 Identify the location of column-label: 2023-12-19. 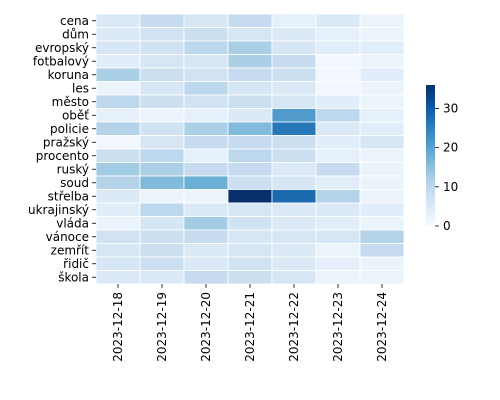
(162, 327).